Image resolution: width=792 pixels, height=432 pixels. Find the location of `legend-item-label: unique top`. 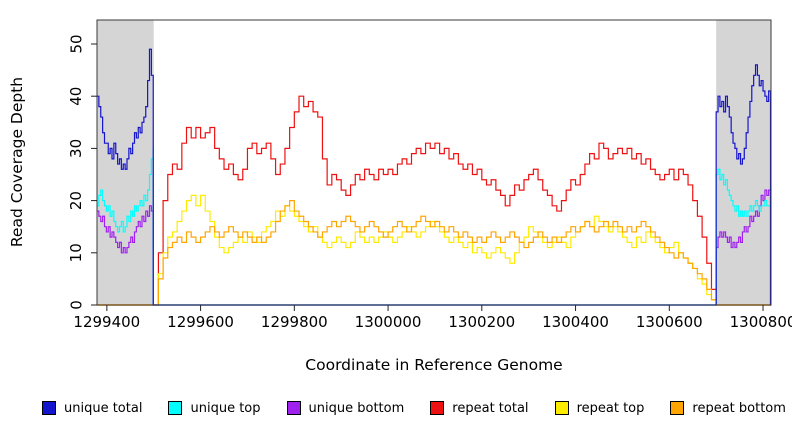

legend-item-label: unique top is located at coordinates (225, 408).